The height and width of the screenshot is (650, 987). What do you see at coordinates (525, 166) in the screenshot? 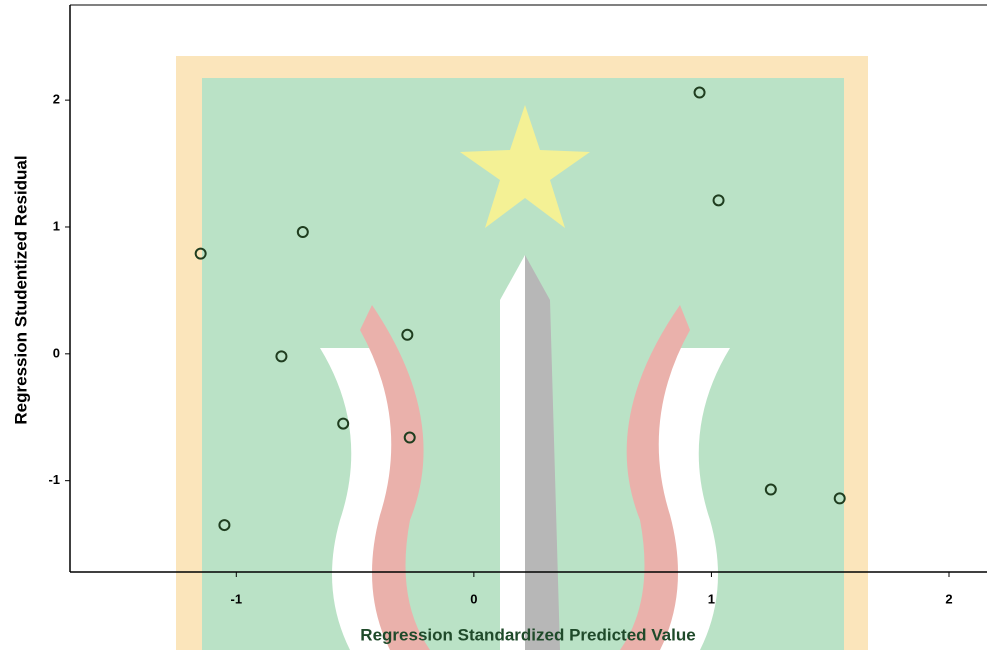
I see `watermark-star` at bounding box center [525, 166].